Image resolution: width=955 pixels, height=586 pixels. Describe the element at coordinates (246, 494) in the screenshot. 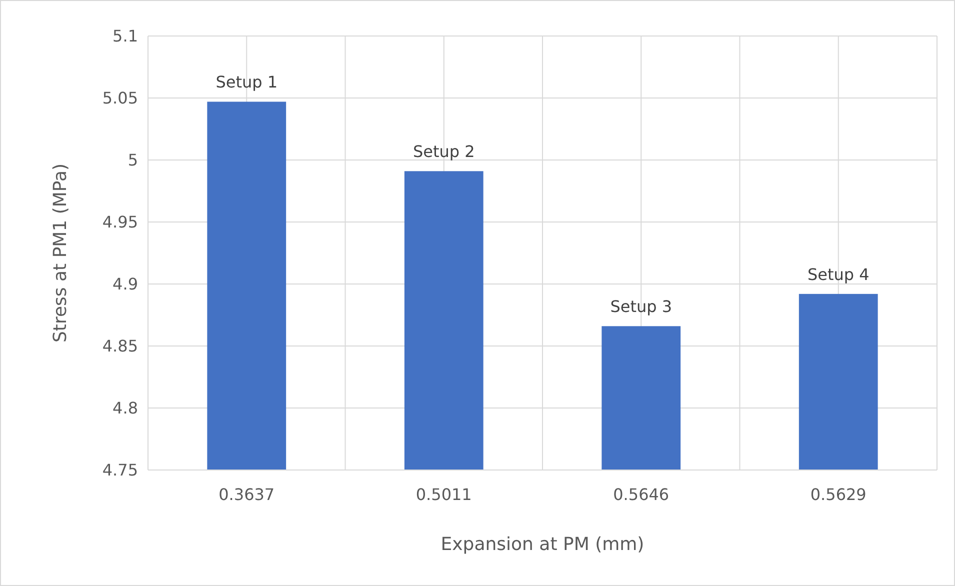

I see `x-tick-label: 0.3637` at that location.